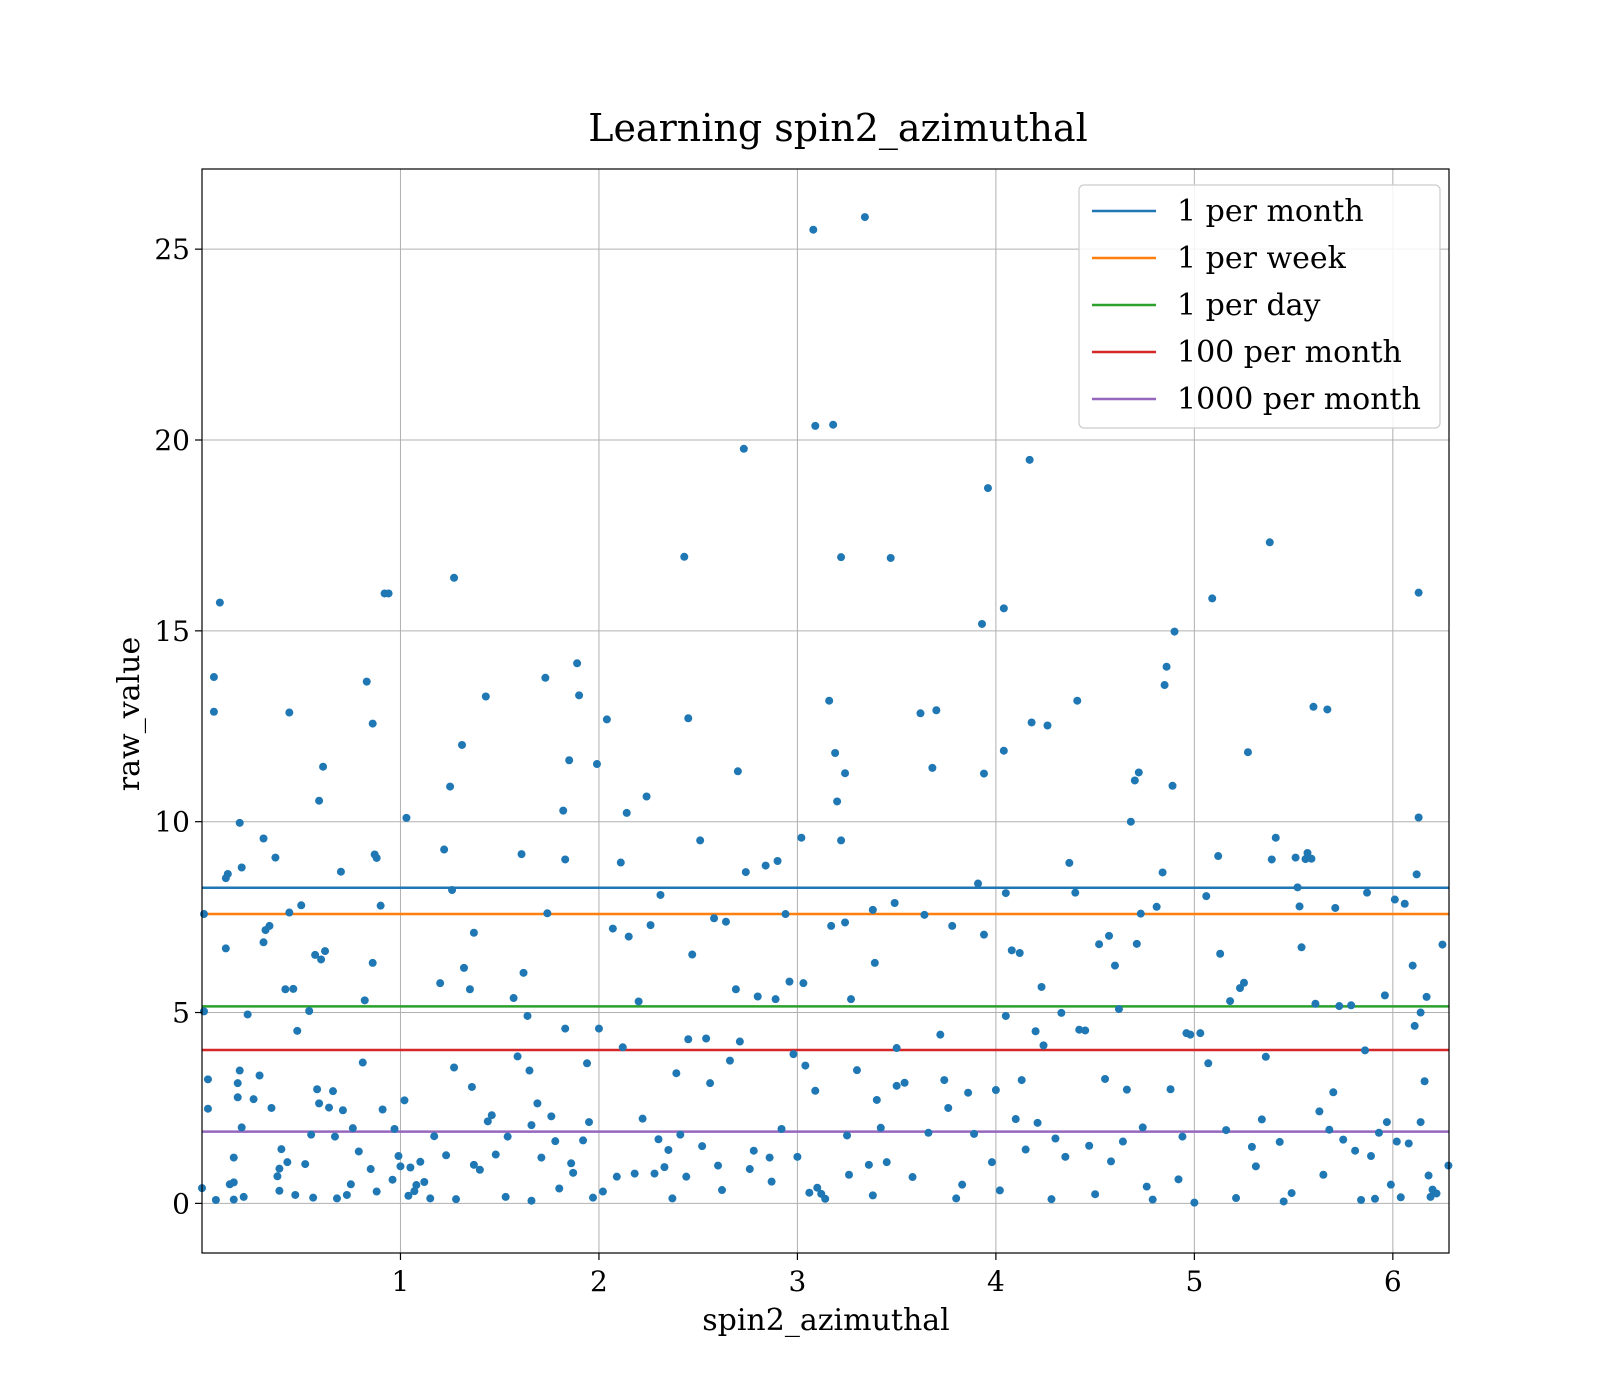 The width and height of the screenshot is (1600, 1400). What do you see at coordinates (172, 440) in the screenshot?
I see `y-tick-label: 20` at bounding box center [172, 440].